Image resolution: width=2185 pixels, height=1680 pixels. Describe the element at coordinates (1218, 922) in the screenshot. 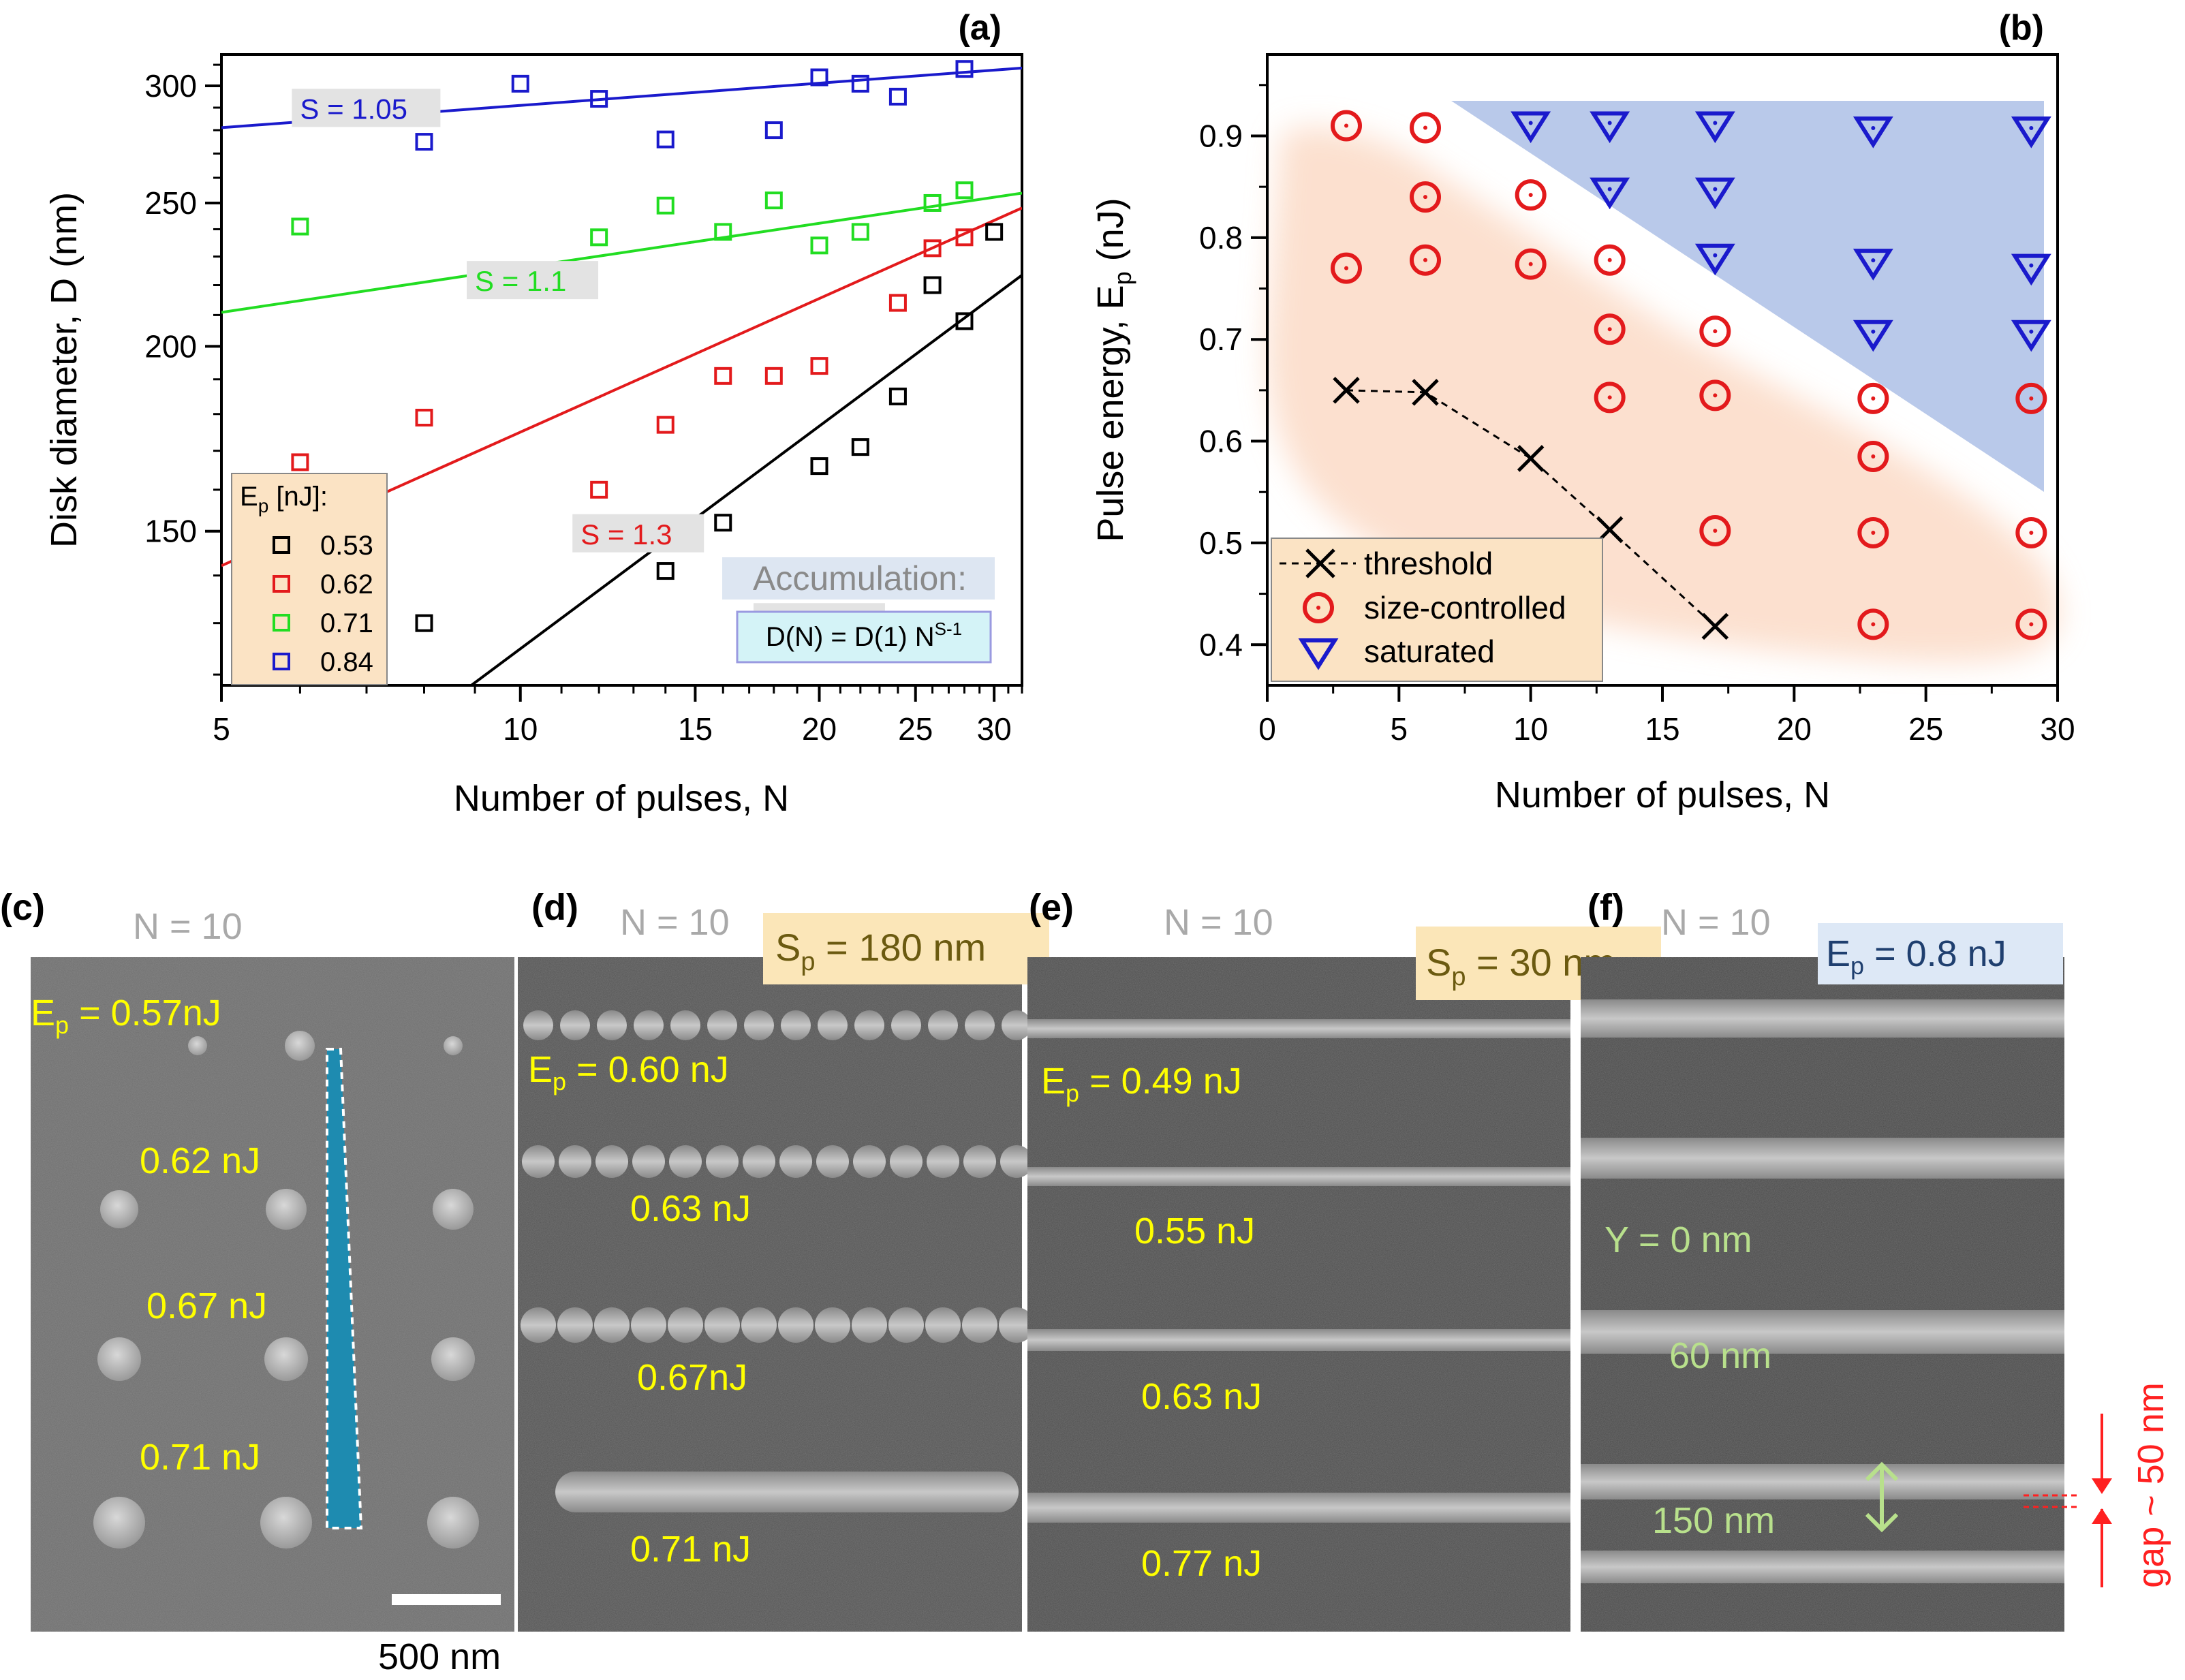

I see `e-n-label: N = 10` at that location.